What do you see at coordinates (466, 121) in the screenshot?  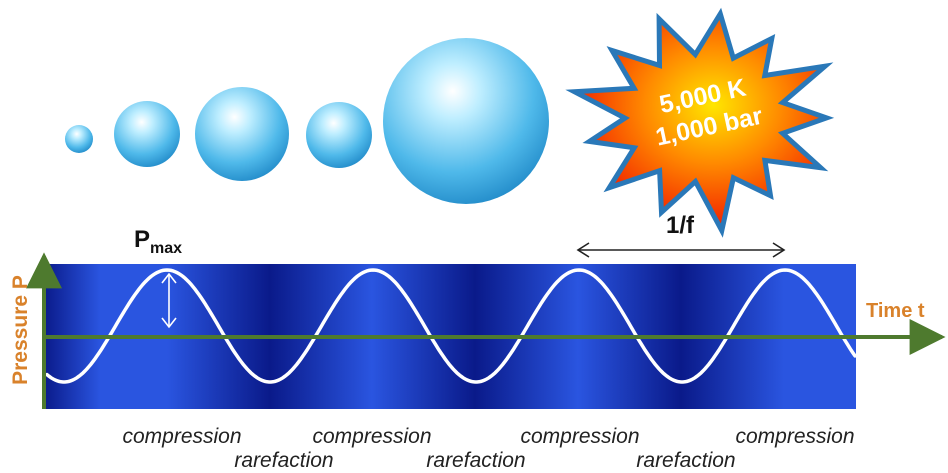 I see `bubble-large` at bounding box center [466, 121].